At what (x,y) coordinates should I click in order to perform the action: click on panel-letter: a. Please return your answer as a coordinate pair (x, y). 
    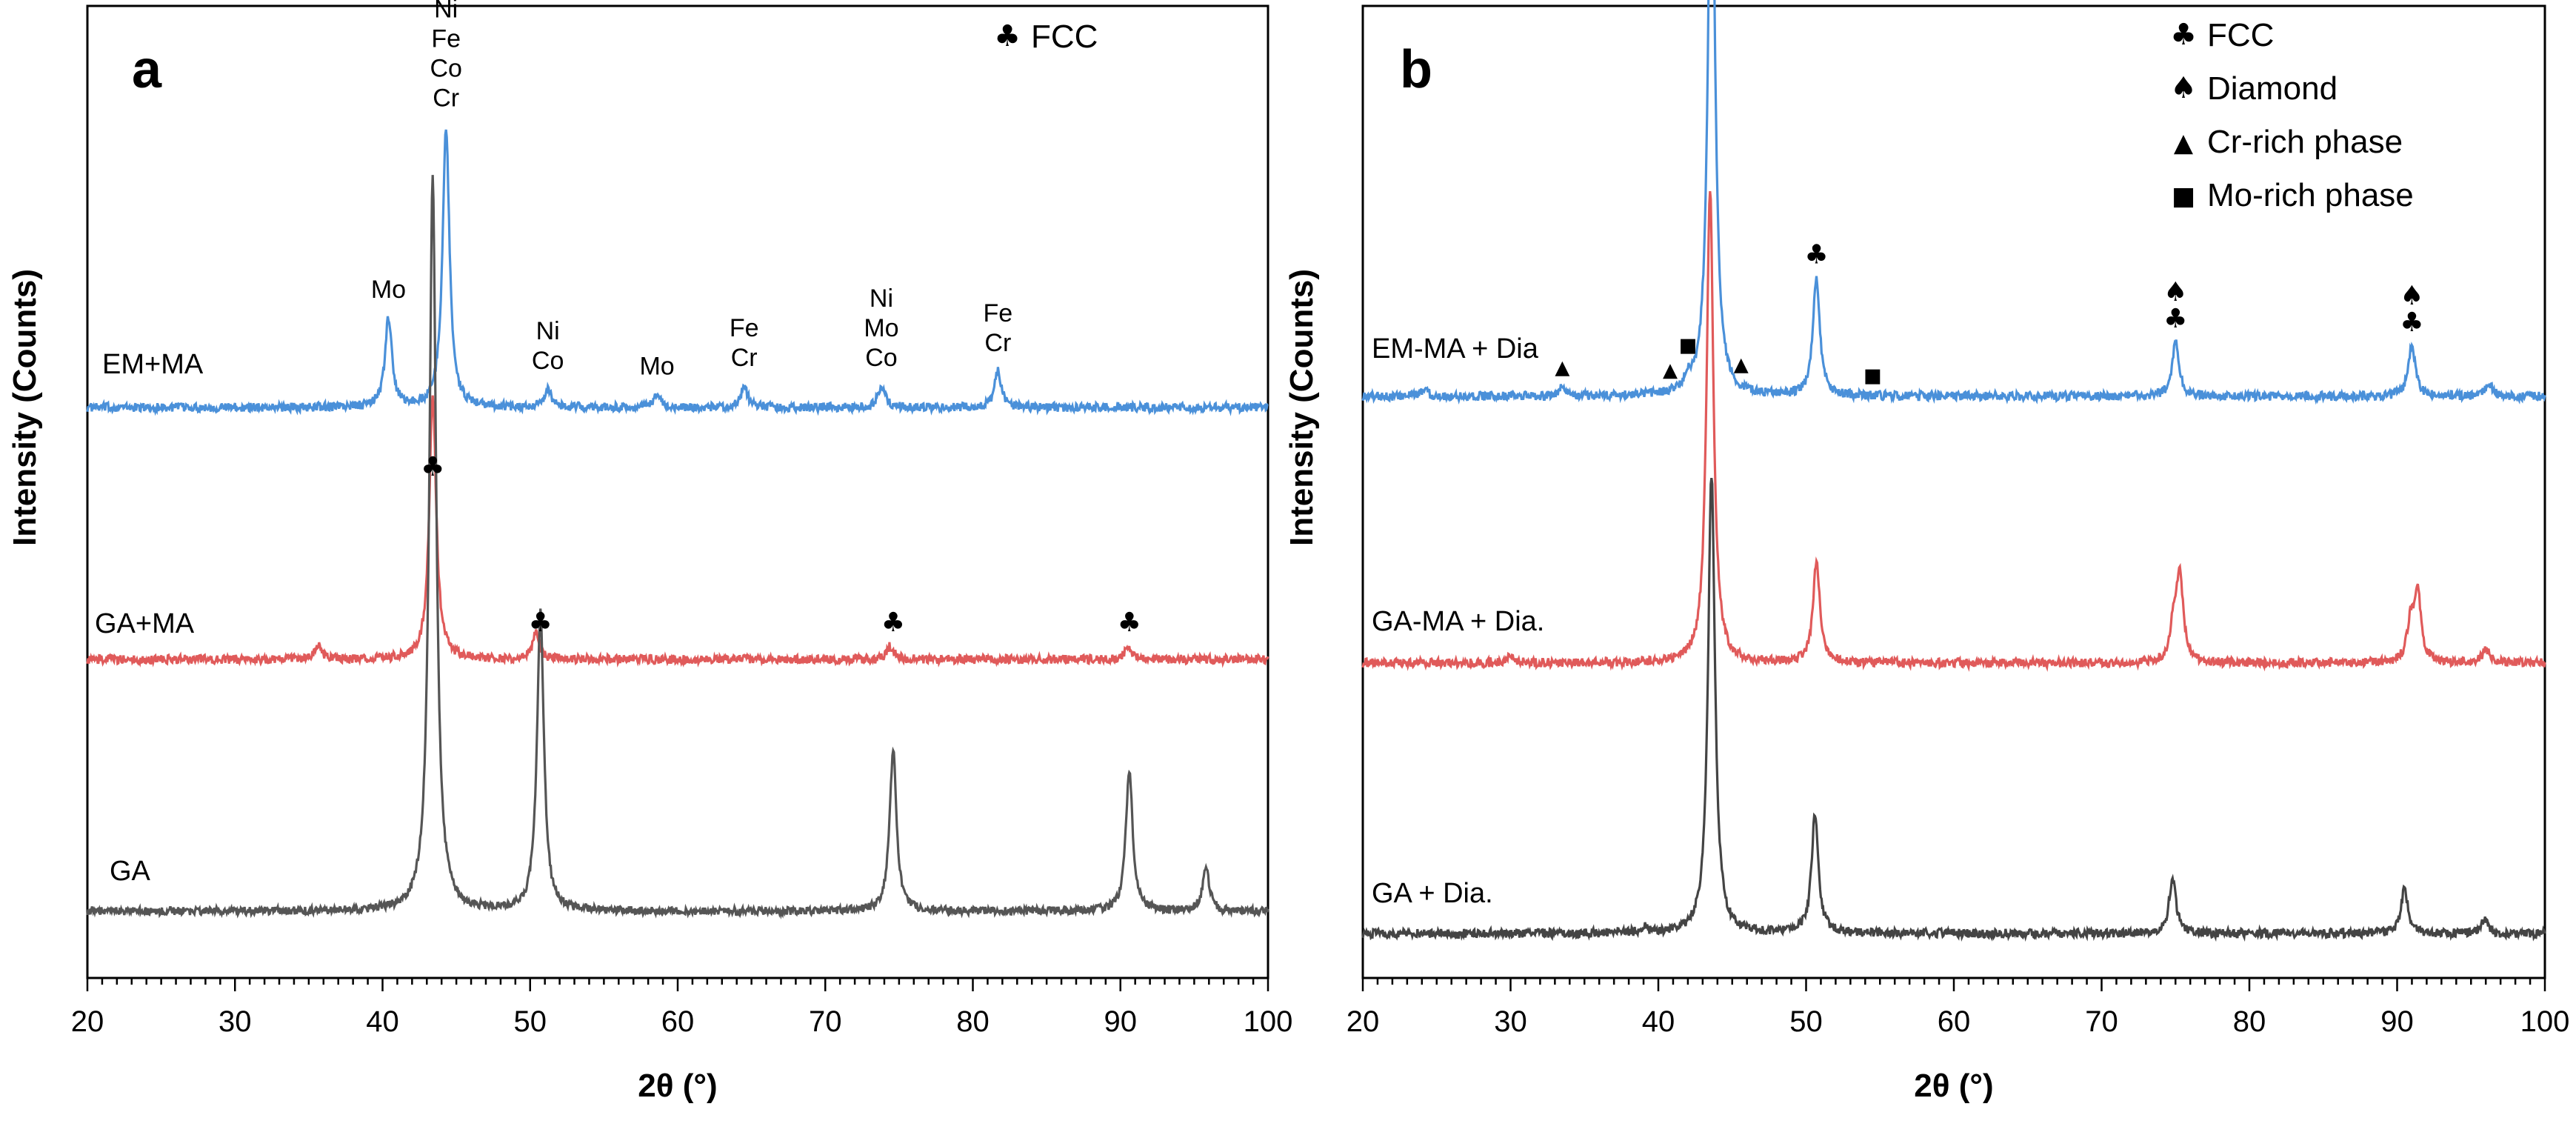
    Looking at the image, I should click on (147, 69).